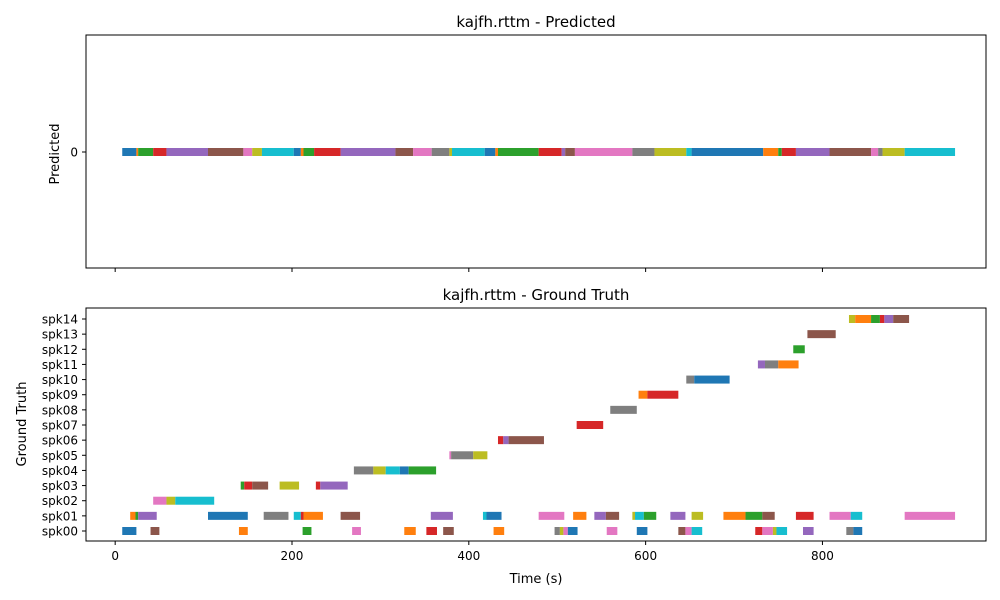  What do you see at coordinates (60, 320) in the screenshot?
I see `ground-truth-y-tick-label: spk14` at bounding box center [60, 320].